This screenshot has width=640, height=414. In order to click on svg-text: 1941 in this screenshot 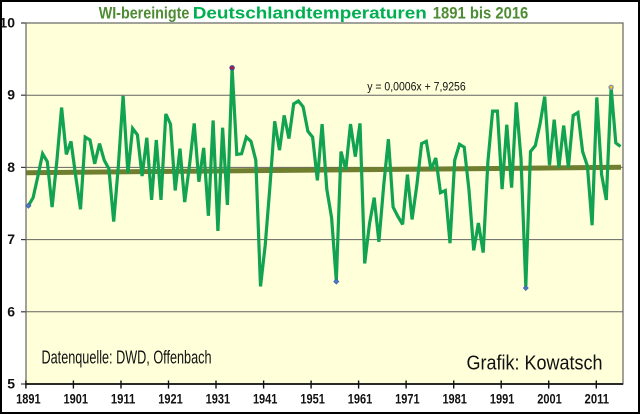, I will do `click(265, 399)`.